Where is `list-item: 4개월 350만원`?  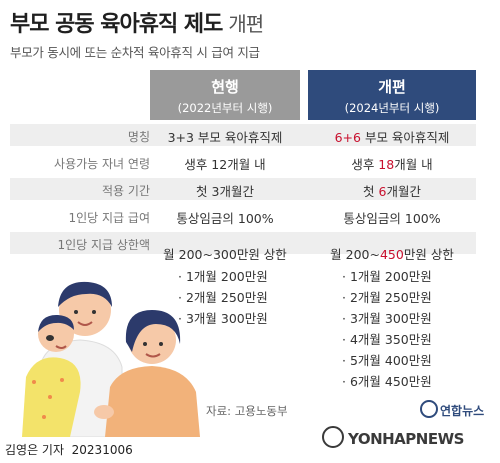 list-item: 4개월 350만원 is located at coordinates (387, 339).